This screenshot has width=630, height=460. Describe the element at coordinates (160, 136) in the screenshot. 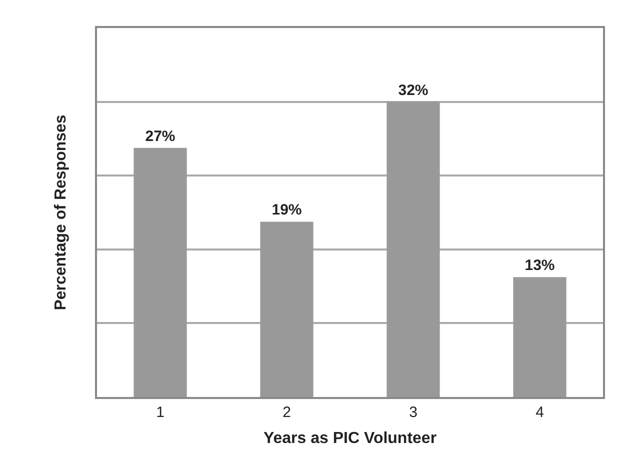

I see `data-label: 27%` at that location.